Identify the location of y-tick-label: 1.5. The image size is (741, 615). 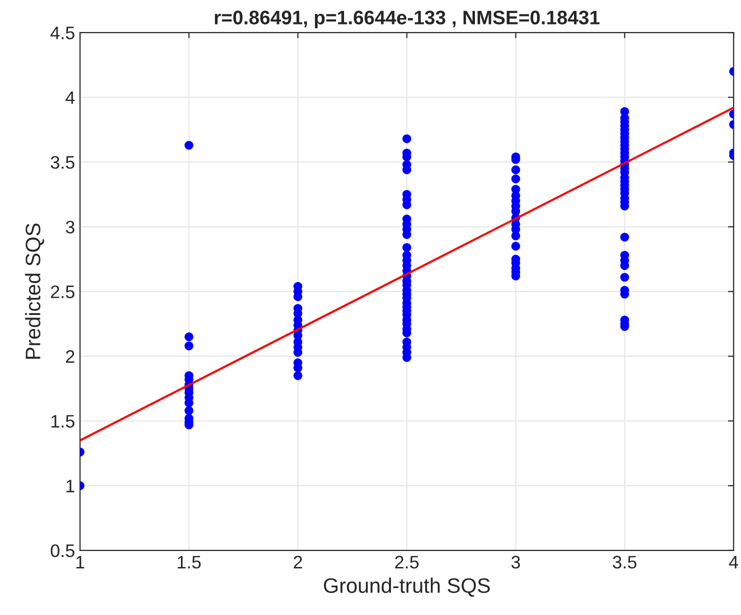
(62, 421).